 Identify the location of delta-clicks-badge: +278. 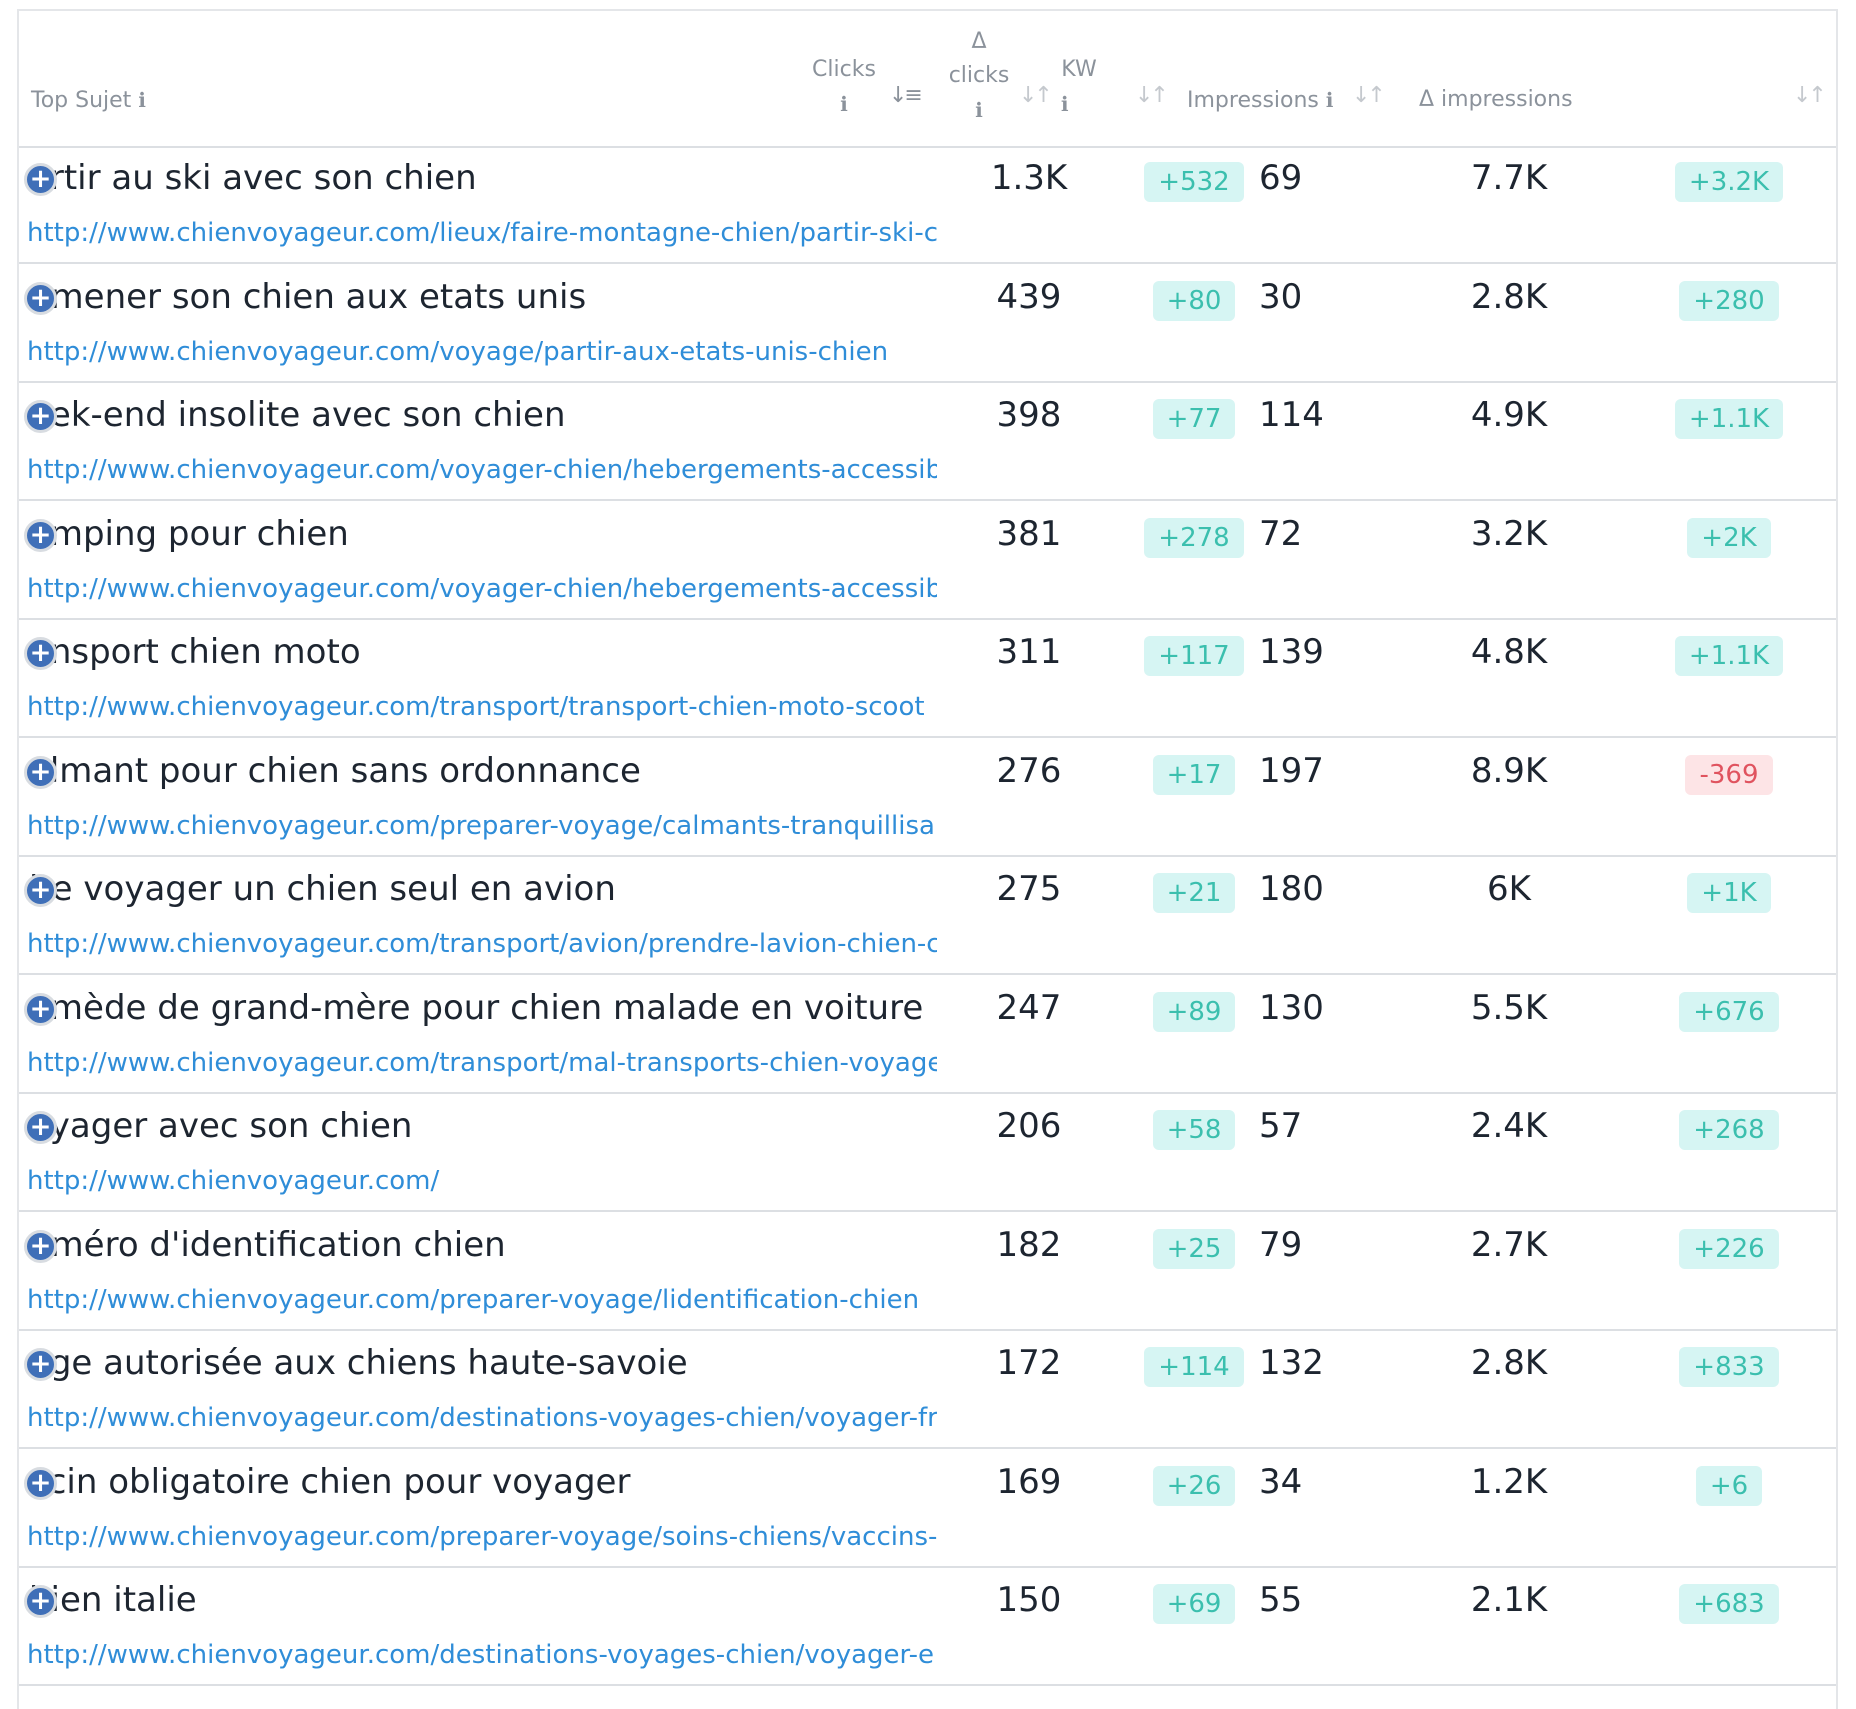
(1194, 537).